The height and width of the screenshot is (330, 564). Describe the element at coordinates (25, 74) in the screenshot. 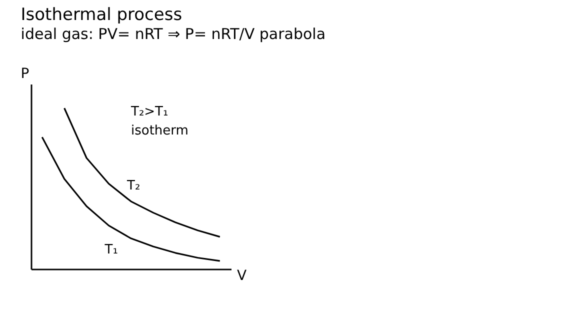

I see `y-axis-title: P` at that location.